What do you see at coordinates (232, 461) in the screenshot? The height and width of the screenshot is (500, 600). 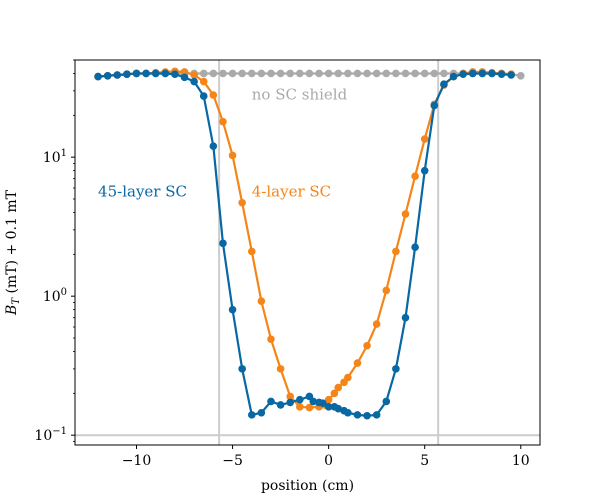 I see `x-tick-label: −5` at bounding box center [232, 461].